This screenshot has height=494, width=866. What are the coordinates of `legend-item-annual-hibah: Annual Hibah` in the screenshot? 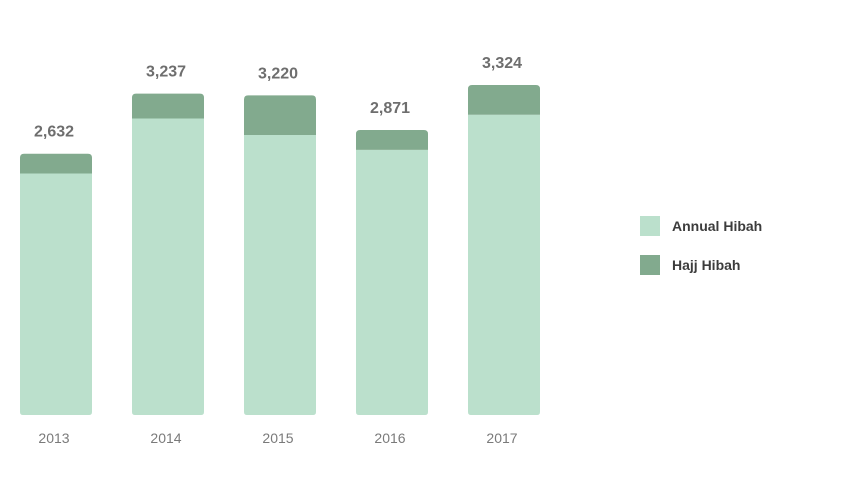 It's located at (701, 226).